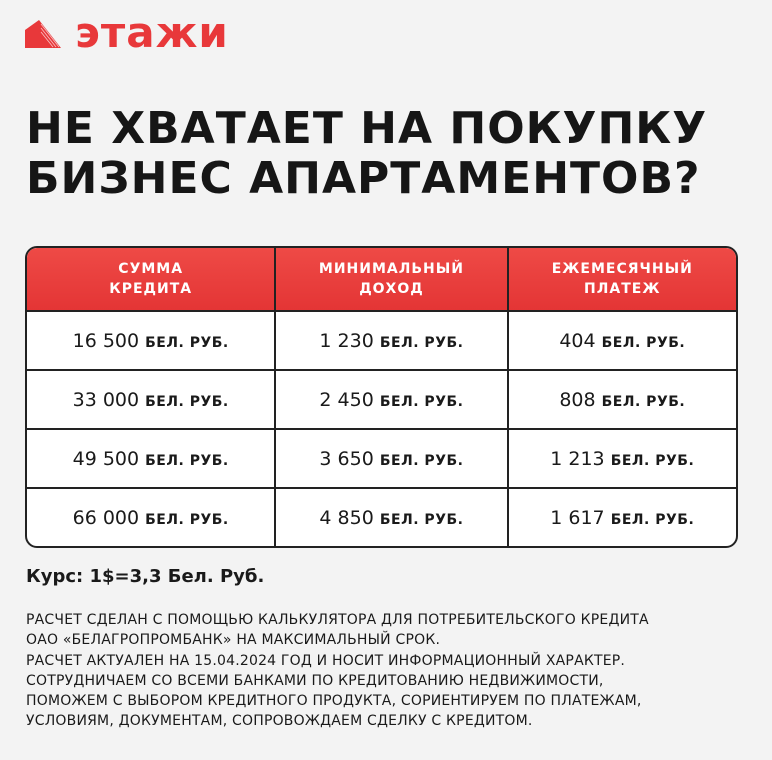 This screenshot has height=760, width=772. I want to click on header-line: ДОХОД, so click(391, 289).